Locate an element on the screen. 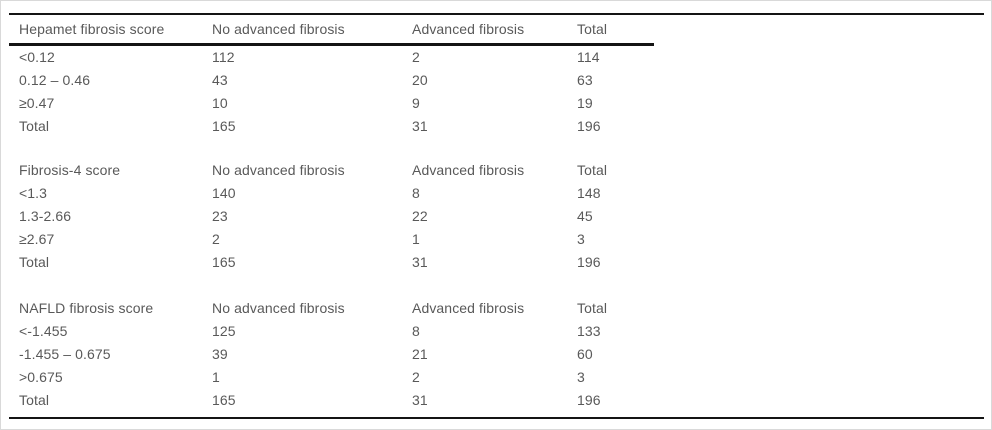 The height and width of the screenshot is (430, 992). cell-value: 10 is located at coordinates (220, 103).